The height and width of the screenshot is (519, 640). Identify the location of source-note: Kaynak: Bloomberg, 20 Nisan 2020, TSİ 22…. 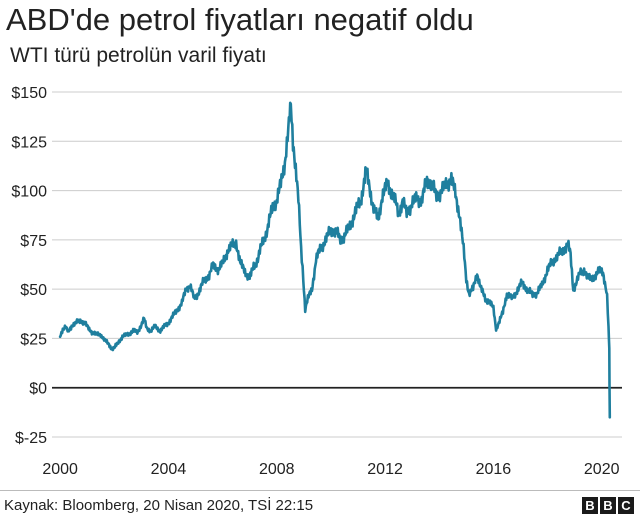
(159, 505).